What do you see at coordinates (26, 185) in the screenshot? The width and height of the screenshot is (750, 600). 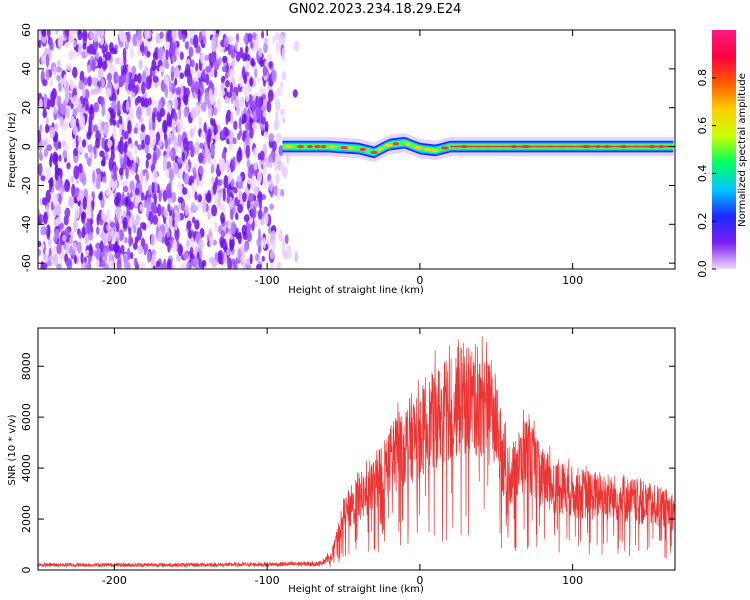 I see `y-tick-label: -20` at bounding box center [26, 185].